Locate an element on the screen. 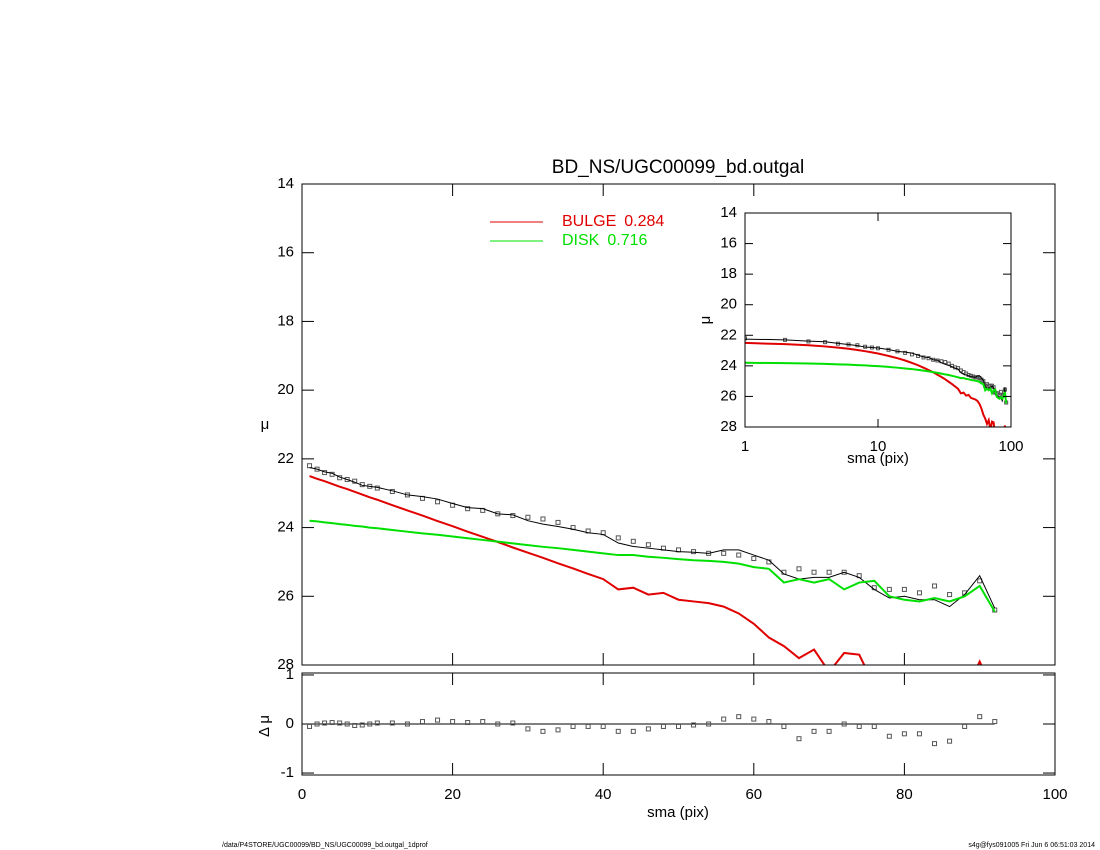 This screenshot has height=850, width=1100. legend-label: BULGE 0.284 is located at coordinates (613, 221).